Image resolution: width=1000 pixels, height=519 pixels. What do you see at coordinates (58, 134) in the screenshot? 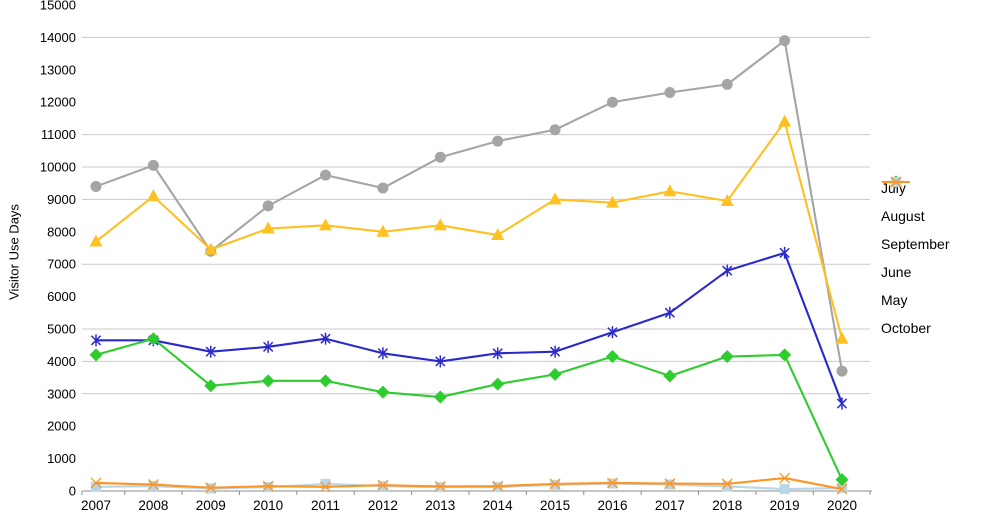
I see `y-tick-label-11000: 11000` at bounding box center [58, 134].